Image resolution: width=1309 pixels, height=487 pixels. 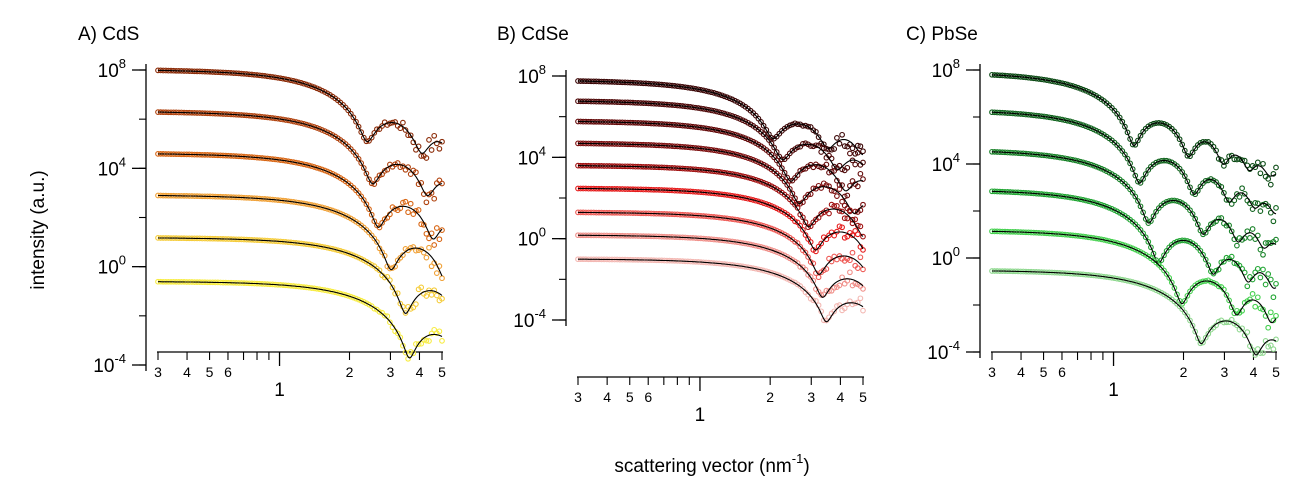 What do you see at coordinates (770, 397) in the screenshot?
I see `x-minor-tick-label: 2` at bounding box center [770, 397].